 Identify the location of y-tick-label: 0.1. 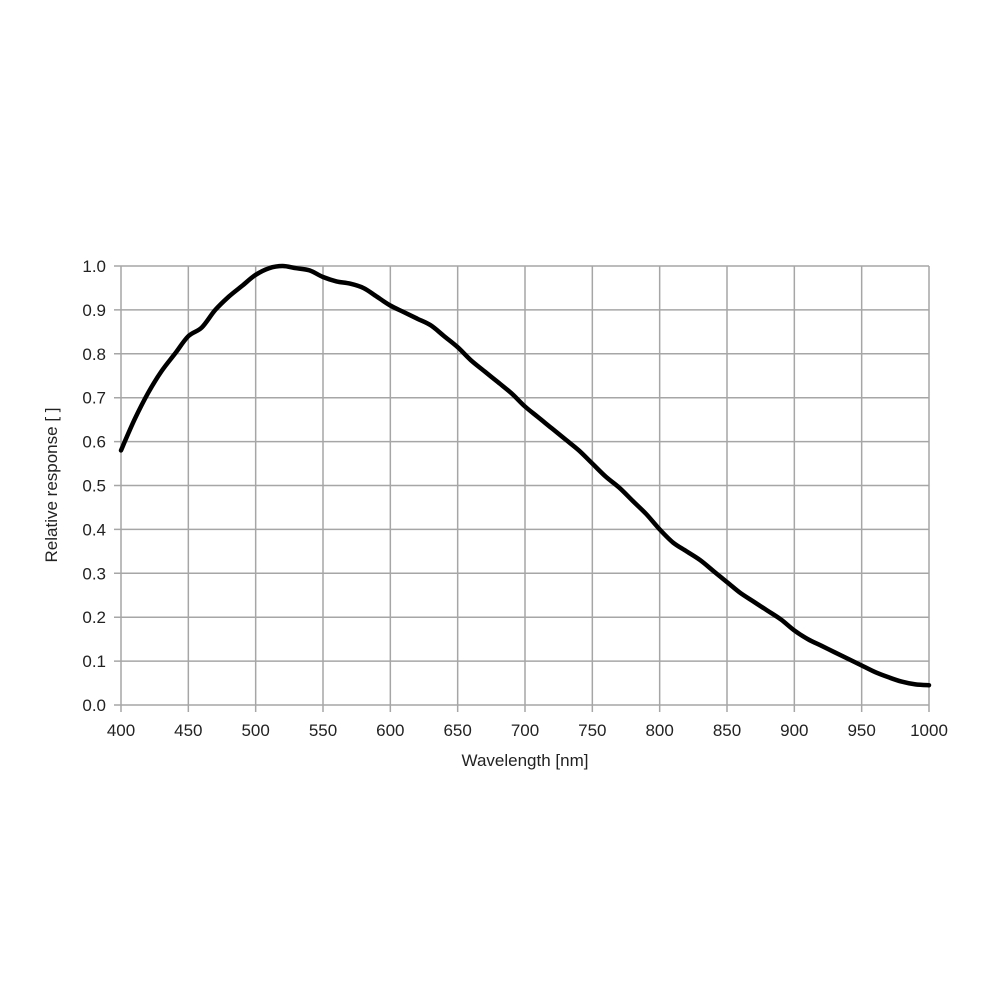
(94, 661).